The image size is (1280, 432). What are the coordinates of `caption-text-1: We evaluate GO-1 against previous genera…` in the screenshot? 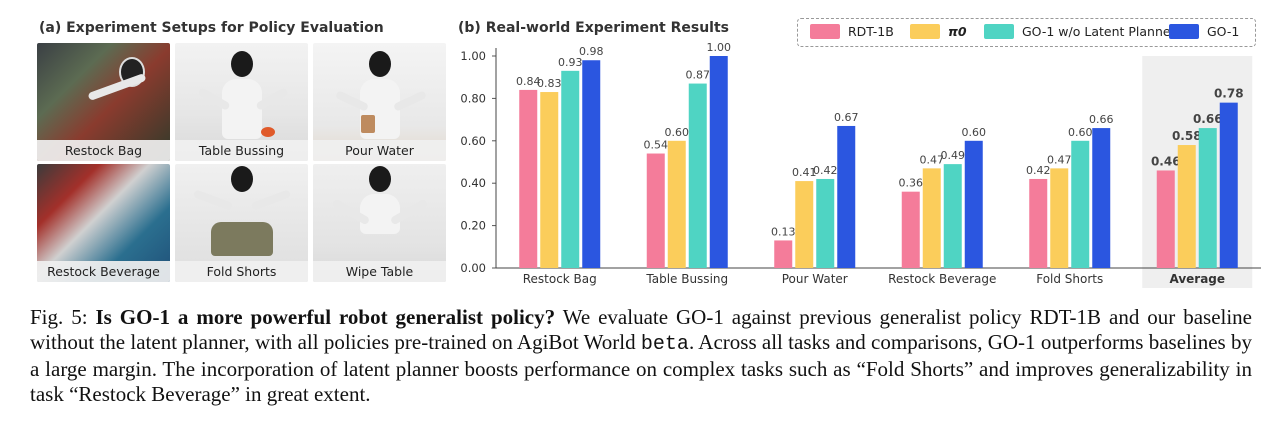 It's located at (641, 329).